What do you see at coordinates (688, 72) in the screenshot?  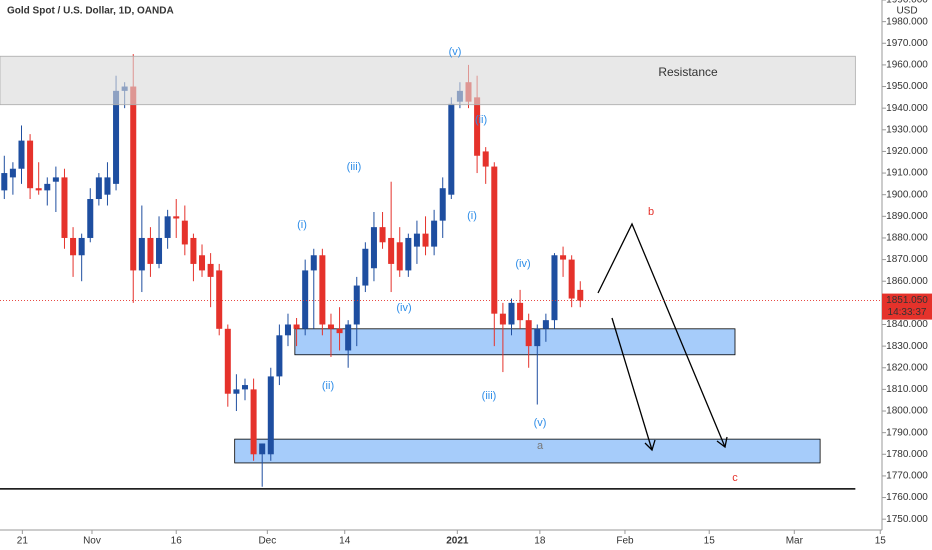 I see `resistance-label: Resistance` at bounding box center [688, 72].